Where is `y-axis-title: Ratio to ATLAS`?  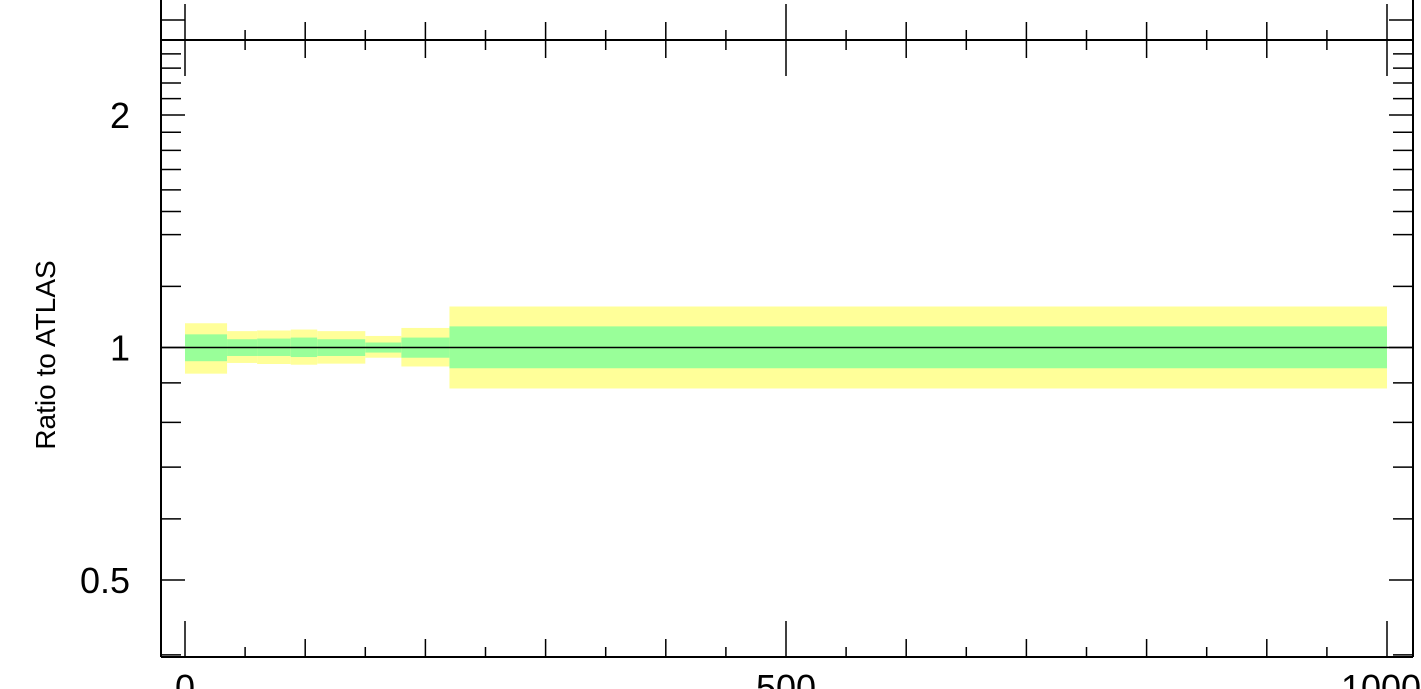 y-axis-title: Ratio to ATLAS is located at coordinates (45, 354).